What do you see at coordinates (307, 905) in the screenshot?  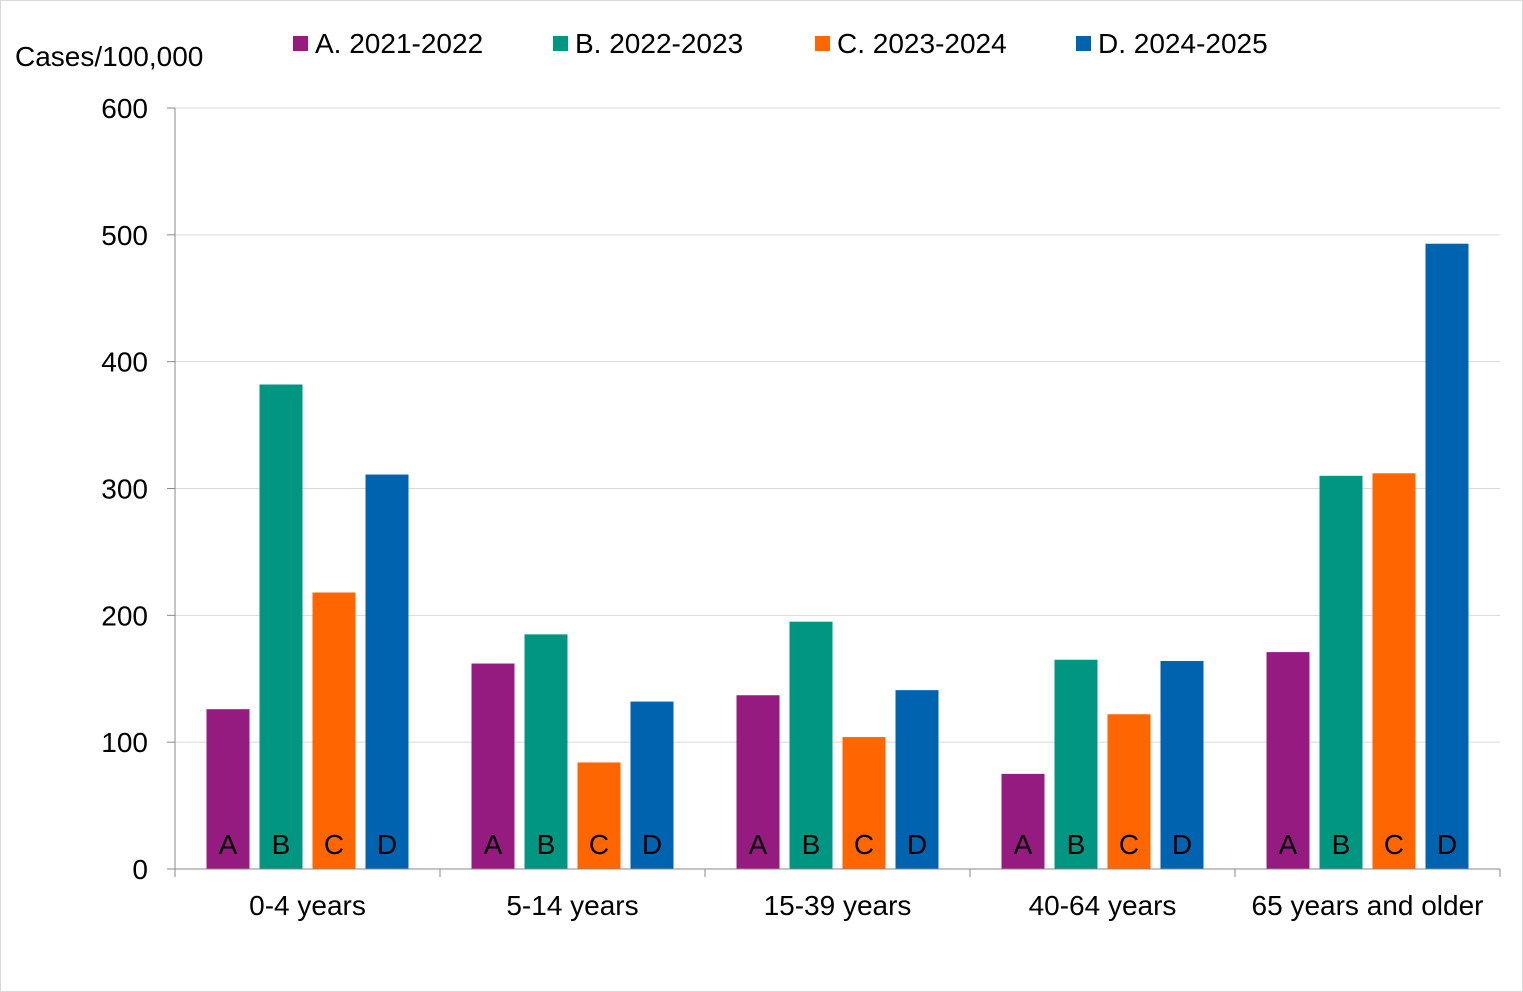 I see `x-category-label: 0-4 years` at bounding box center [307, 905].